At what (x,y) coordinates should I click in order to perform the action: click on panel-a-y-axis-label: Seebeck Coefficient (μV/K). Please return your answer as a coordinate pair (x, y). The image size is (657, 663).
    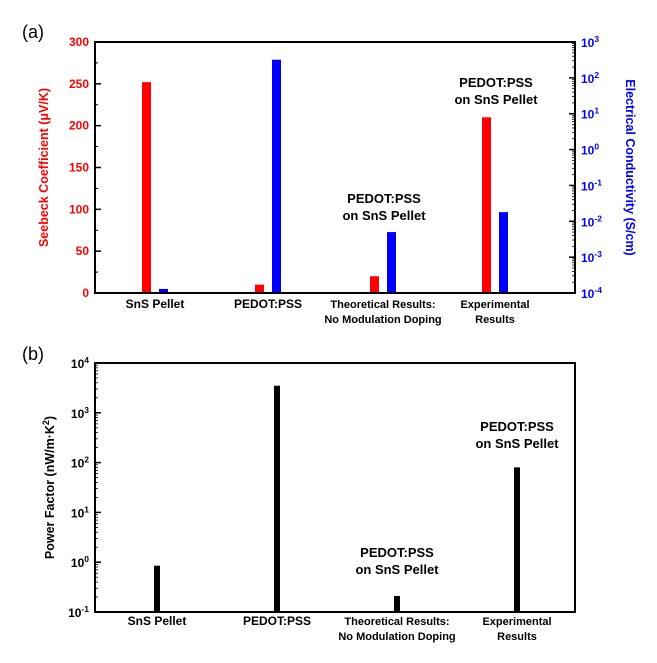
    Looking at the image, I should click on (44, 167).